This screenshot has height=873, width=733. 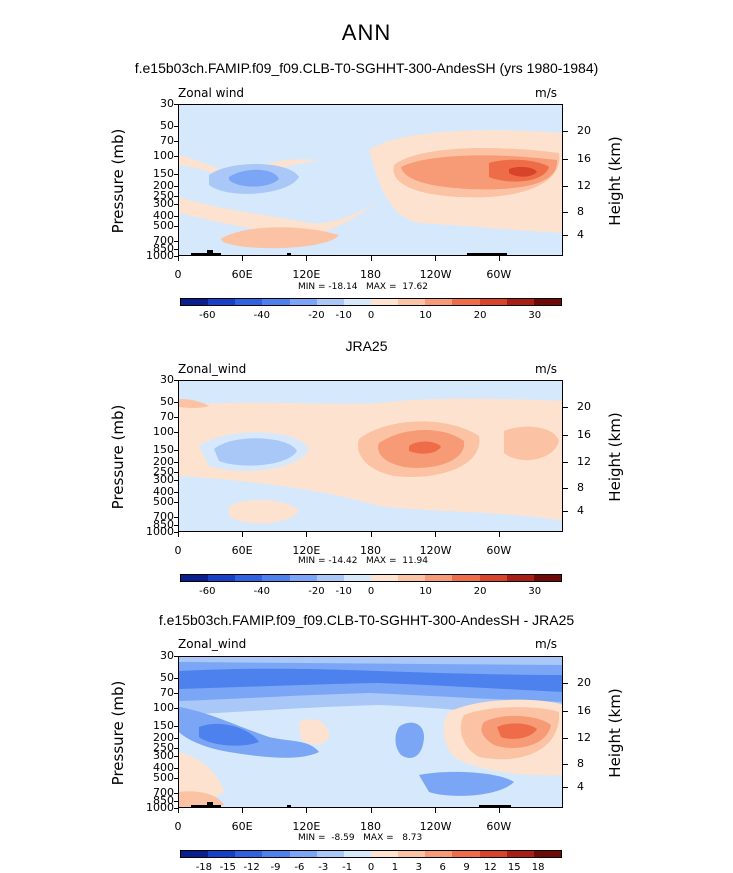 I want to click on panel-1-field-pos2, so click(x=279, y=216).